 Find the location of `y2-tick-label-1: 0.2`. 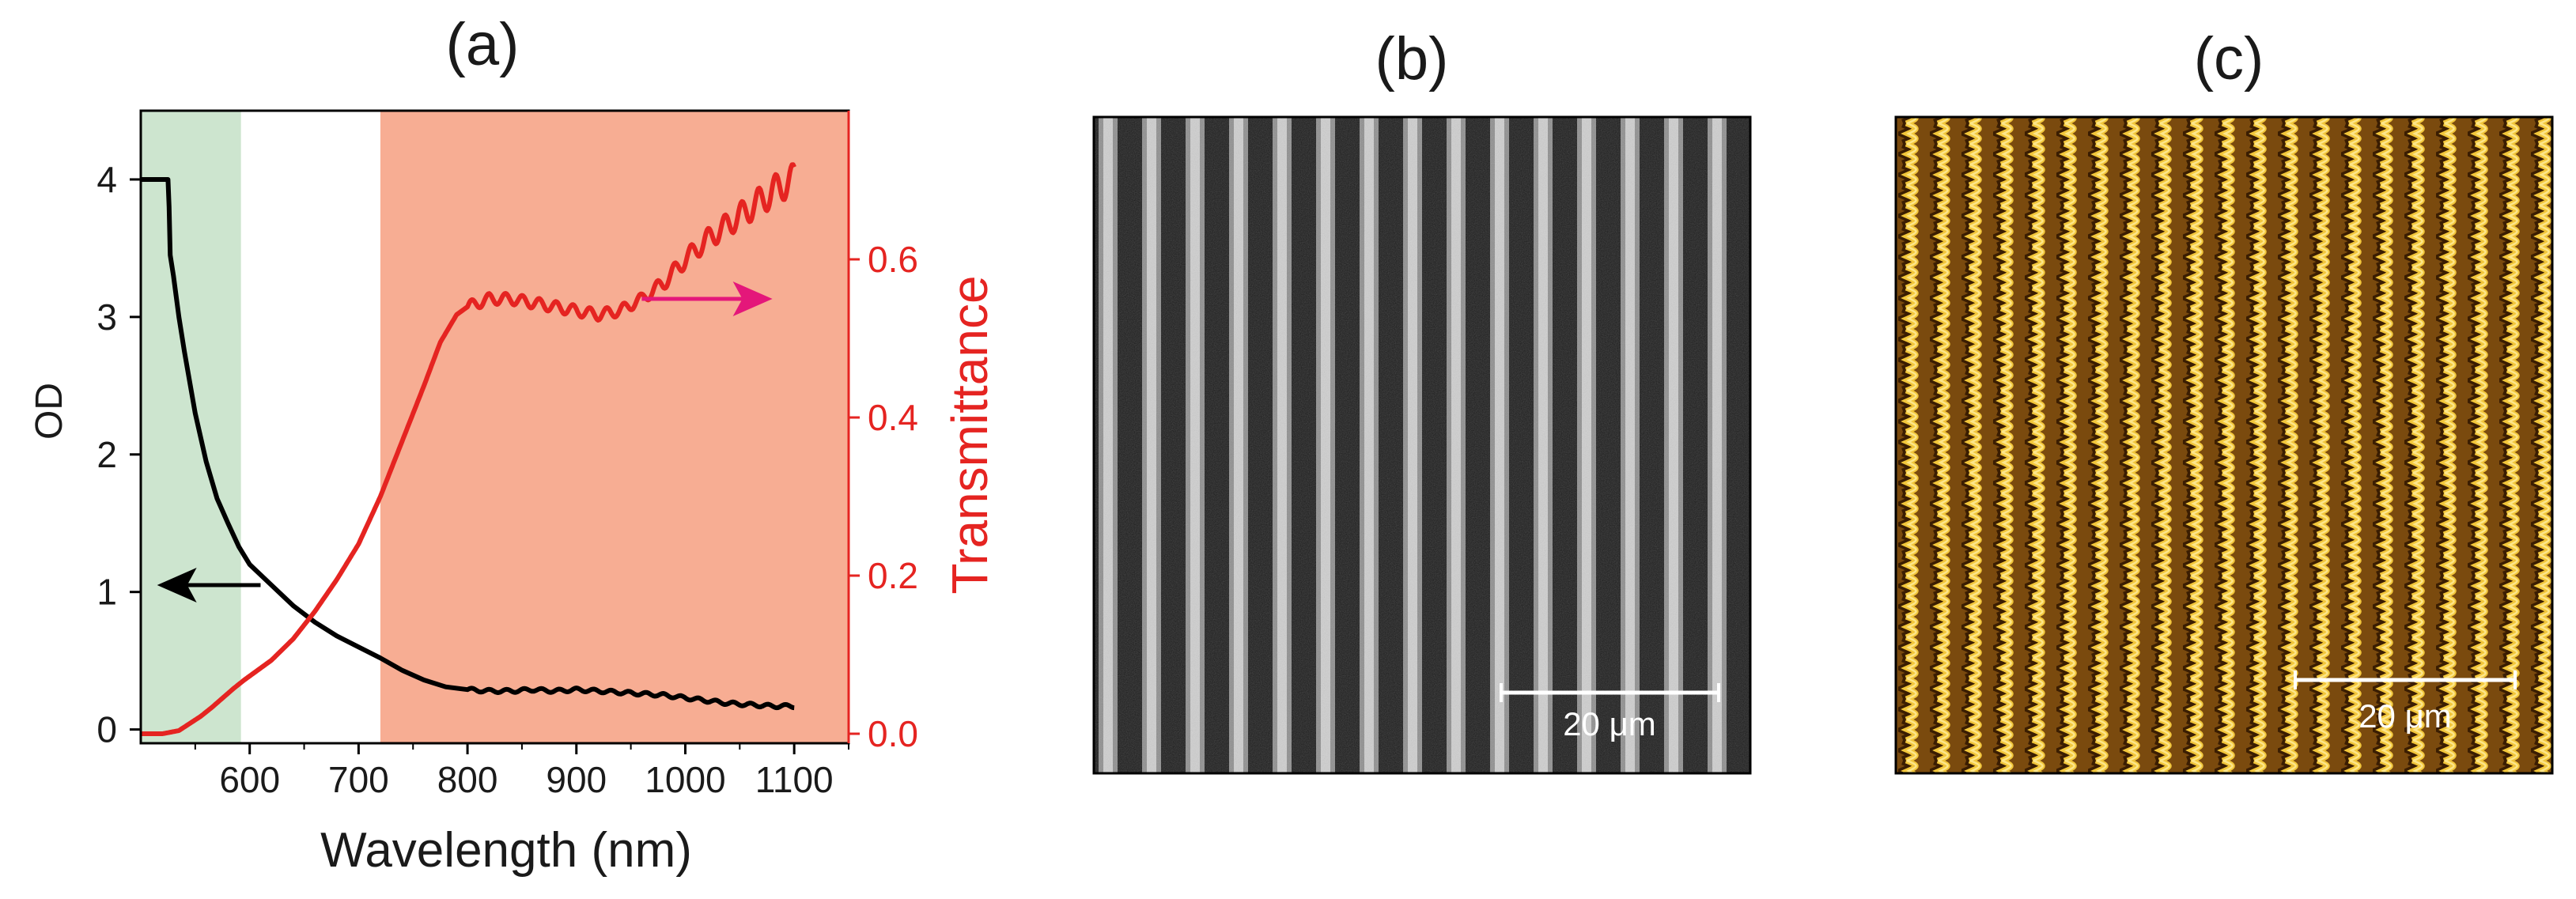

y2-tick-label-1: 0.2 is located at coordinates (893, 576).